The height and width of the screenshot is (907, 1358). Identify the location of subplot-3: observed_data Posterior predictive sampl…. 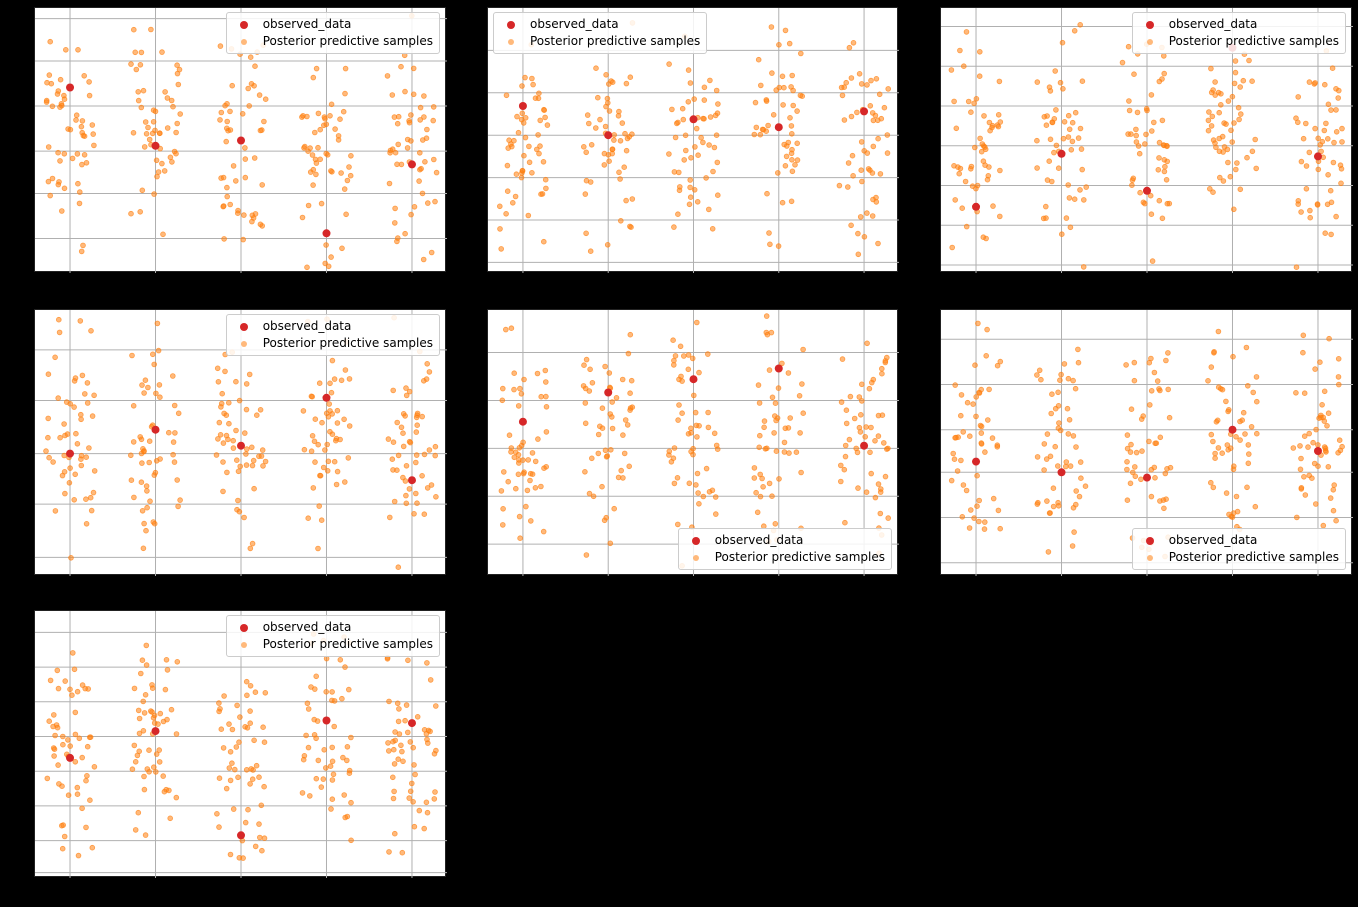
(1146, 140).